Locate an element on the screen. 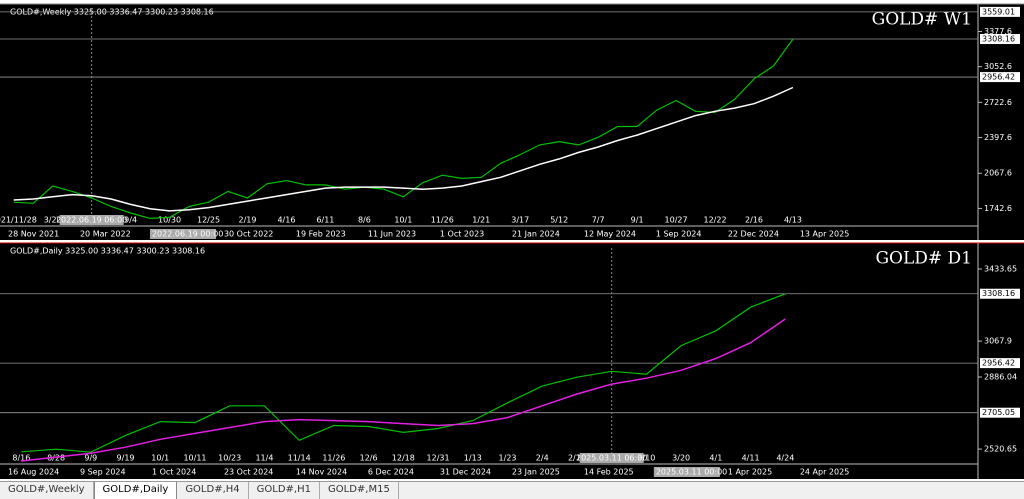 Image resolution: width=1024 pixels, height=499 pixels. date-label: 11 Jun 2023 is located at coordinates (392, 234).